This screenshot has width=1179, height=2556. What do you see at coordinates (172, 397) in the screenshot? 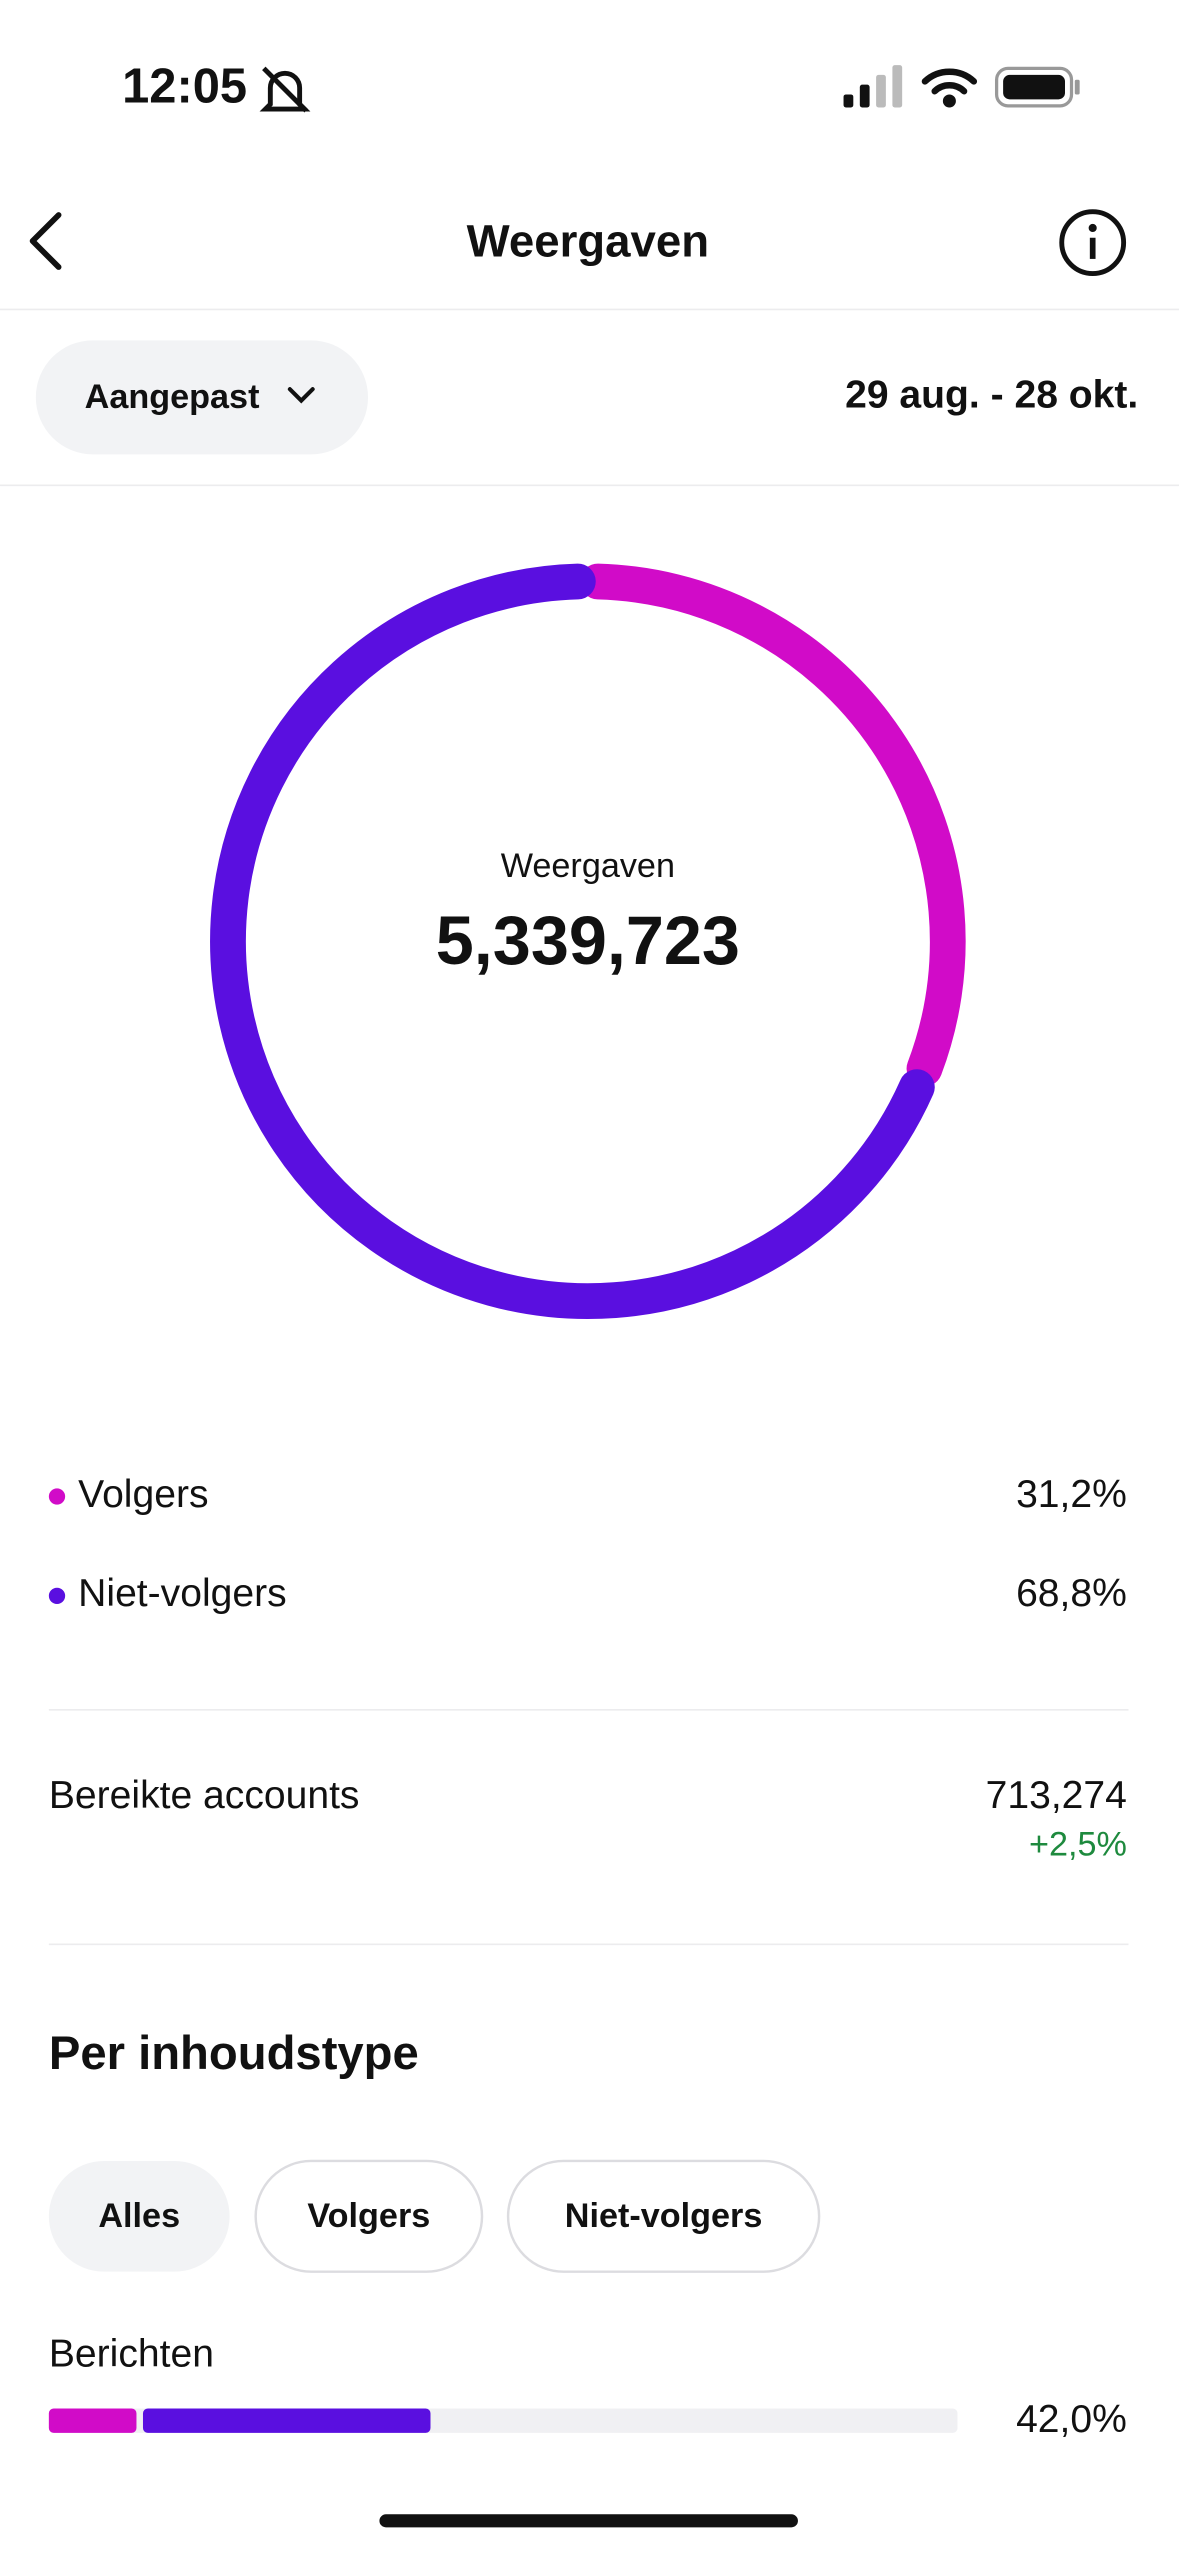
I see `filter-label: Aangepast` at bounding box center [172, 397].